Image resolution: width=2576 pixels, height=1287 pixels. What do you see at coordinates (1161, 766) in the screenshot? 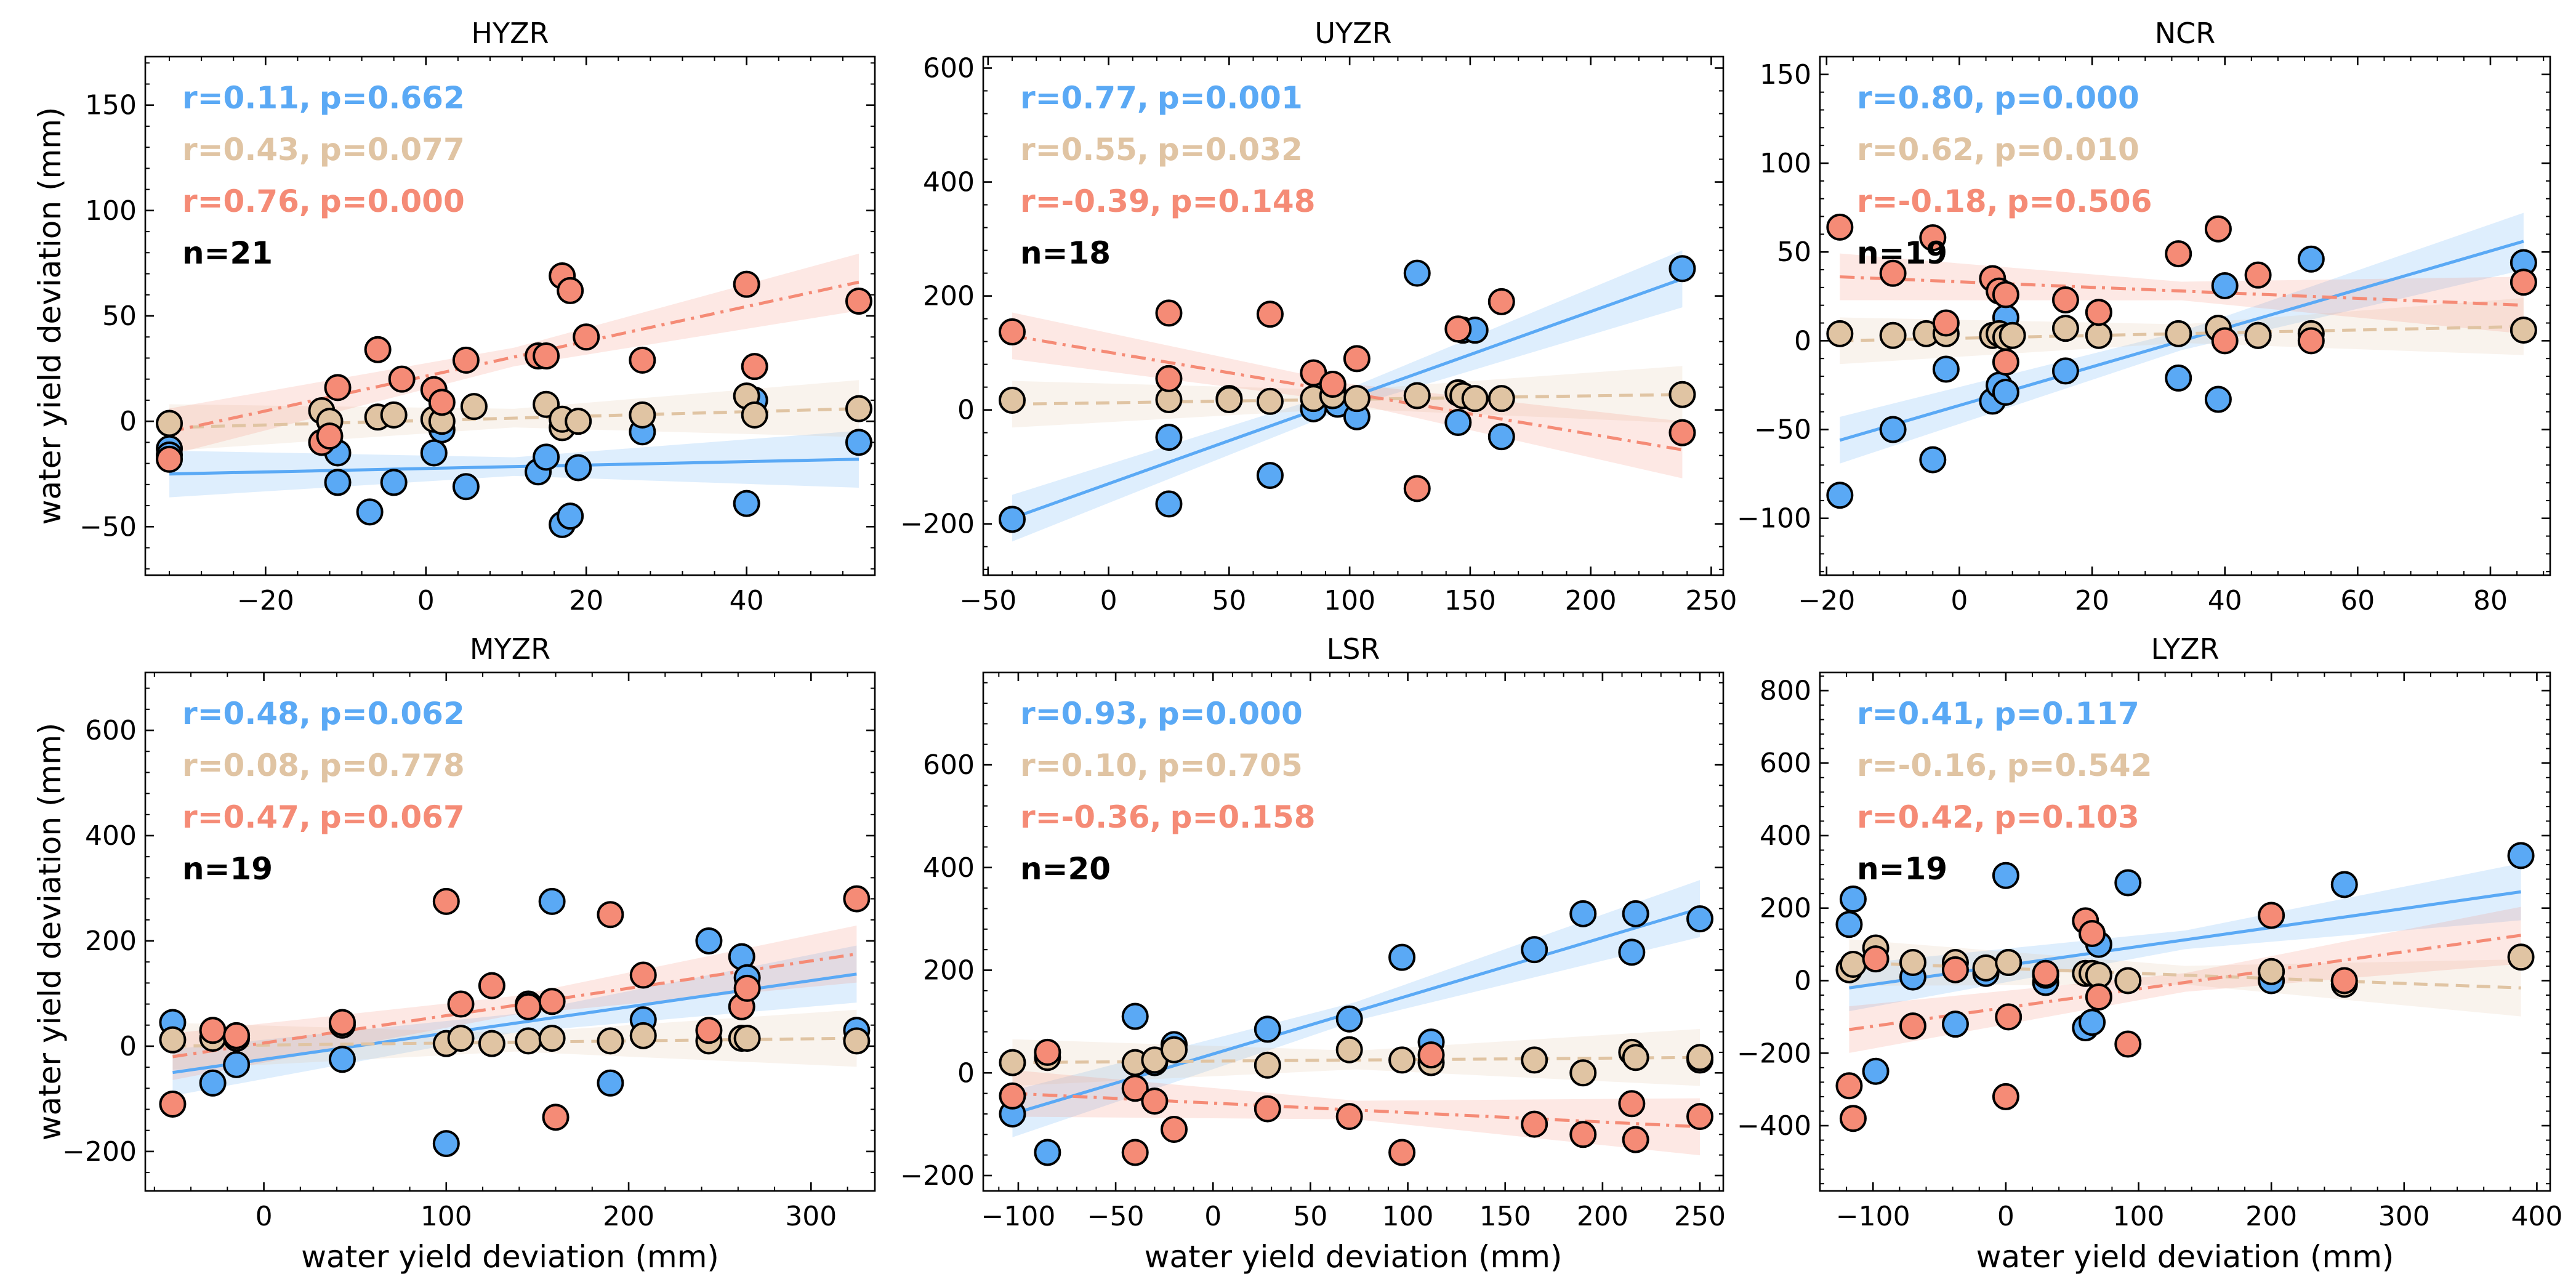
I see `stat-label-2: r=0.10, p=0.705` at bounding box center [1161, 766].